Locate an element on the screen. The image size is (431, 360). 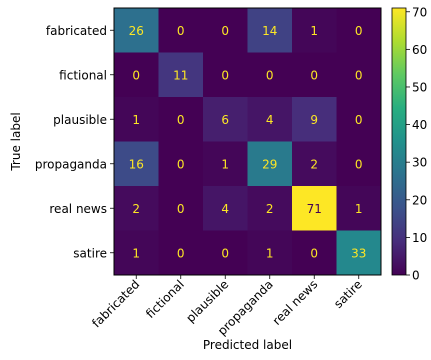
colorbar-tick-label: 0 is located at coordinates (416, 276).